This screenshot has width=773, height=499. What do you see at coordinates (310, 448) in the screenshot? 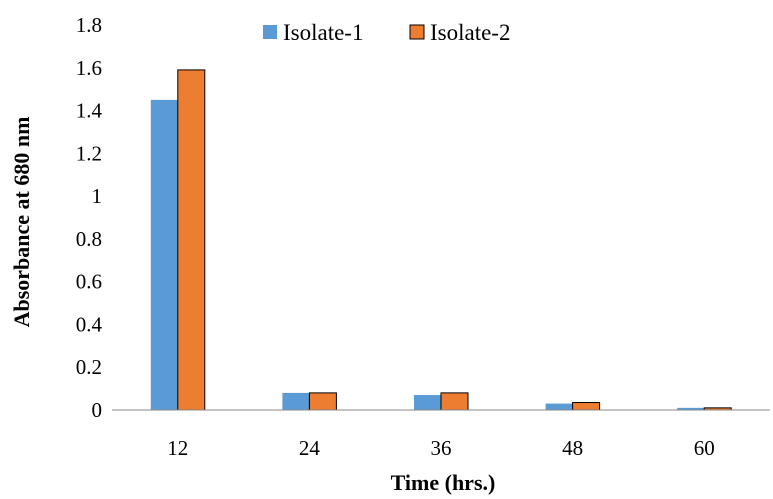
I see `x-tick-label: 24` at bounding box center [310, 448].